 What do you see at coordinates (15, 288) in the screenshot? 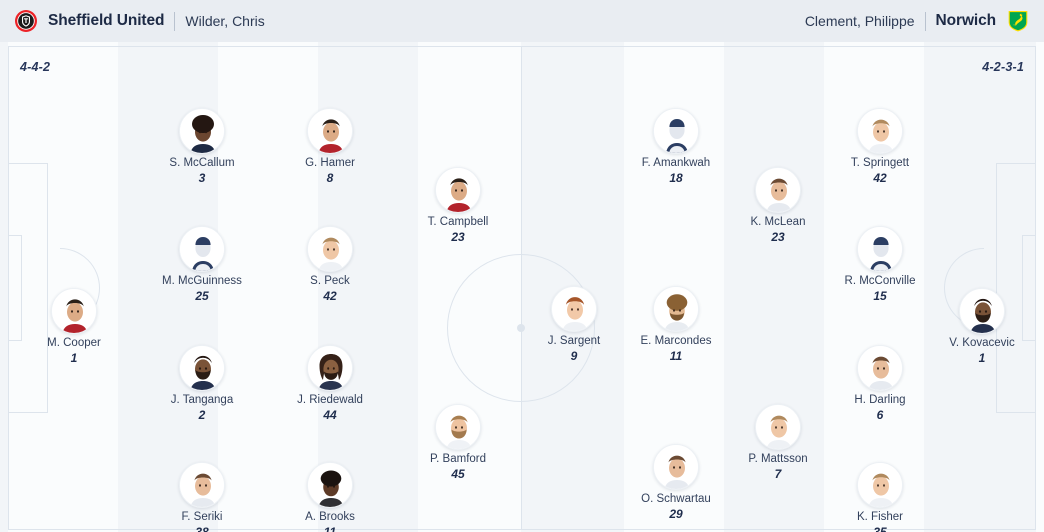
I see `six-yard-box-left` at bounding box center [15, 288].